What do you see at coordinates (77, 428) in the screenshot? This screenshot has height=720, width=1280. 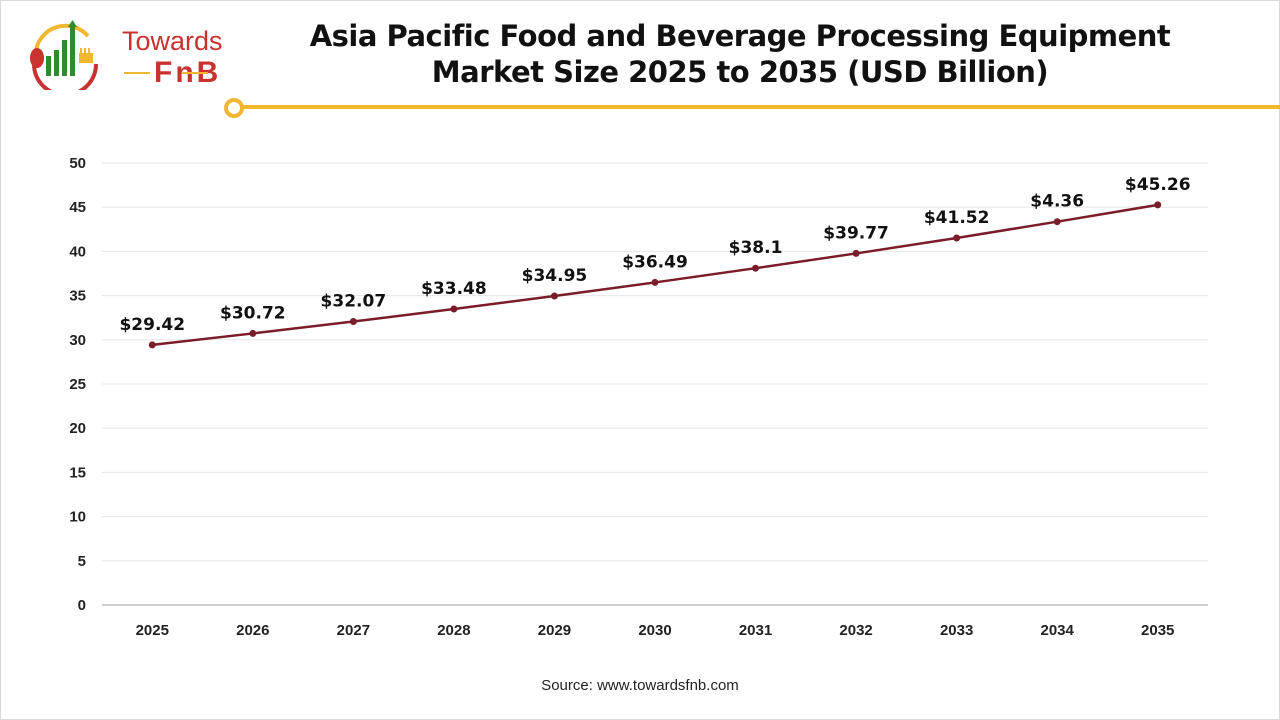 I see `y-tick-label: 20` at bounding box center [77, 428].